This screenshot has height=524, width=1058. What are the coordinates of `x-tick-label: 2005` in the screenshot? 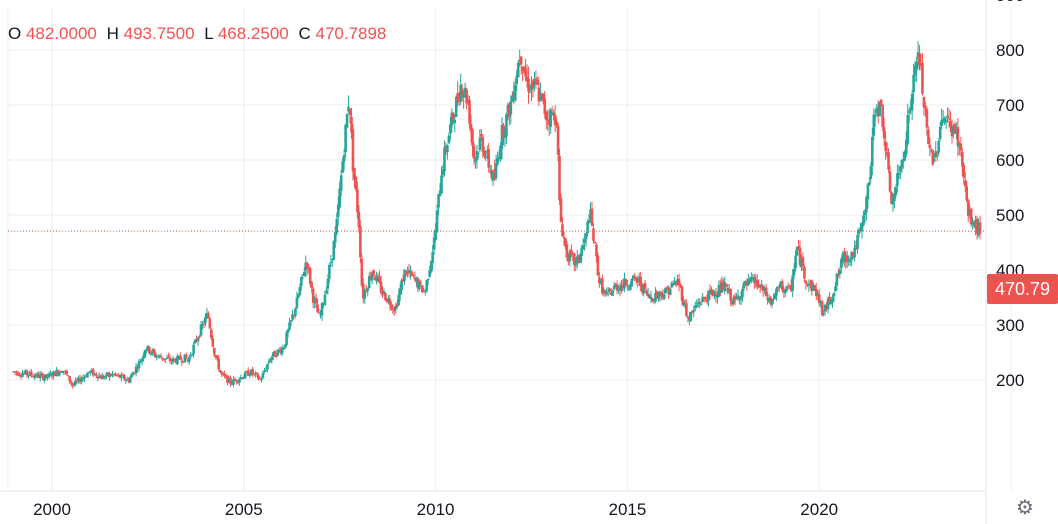 It's located at (244, 509).